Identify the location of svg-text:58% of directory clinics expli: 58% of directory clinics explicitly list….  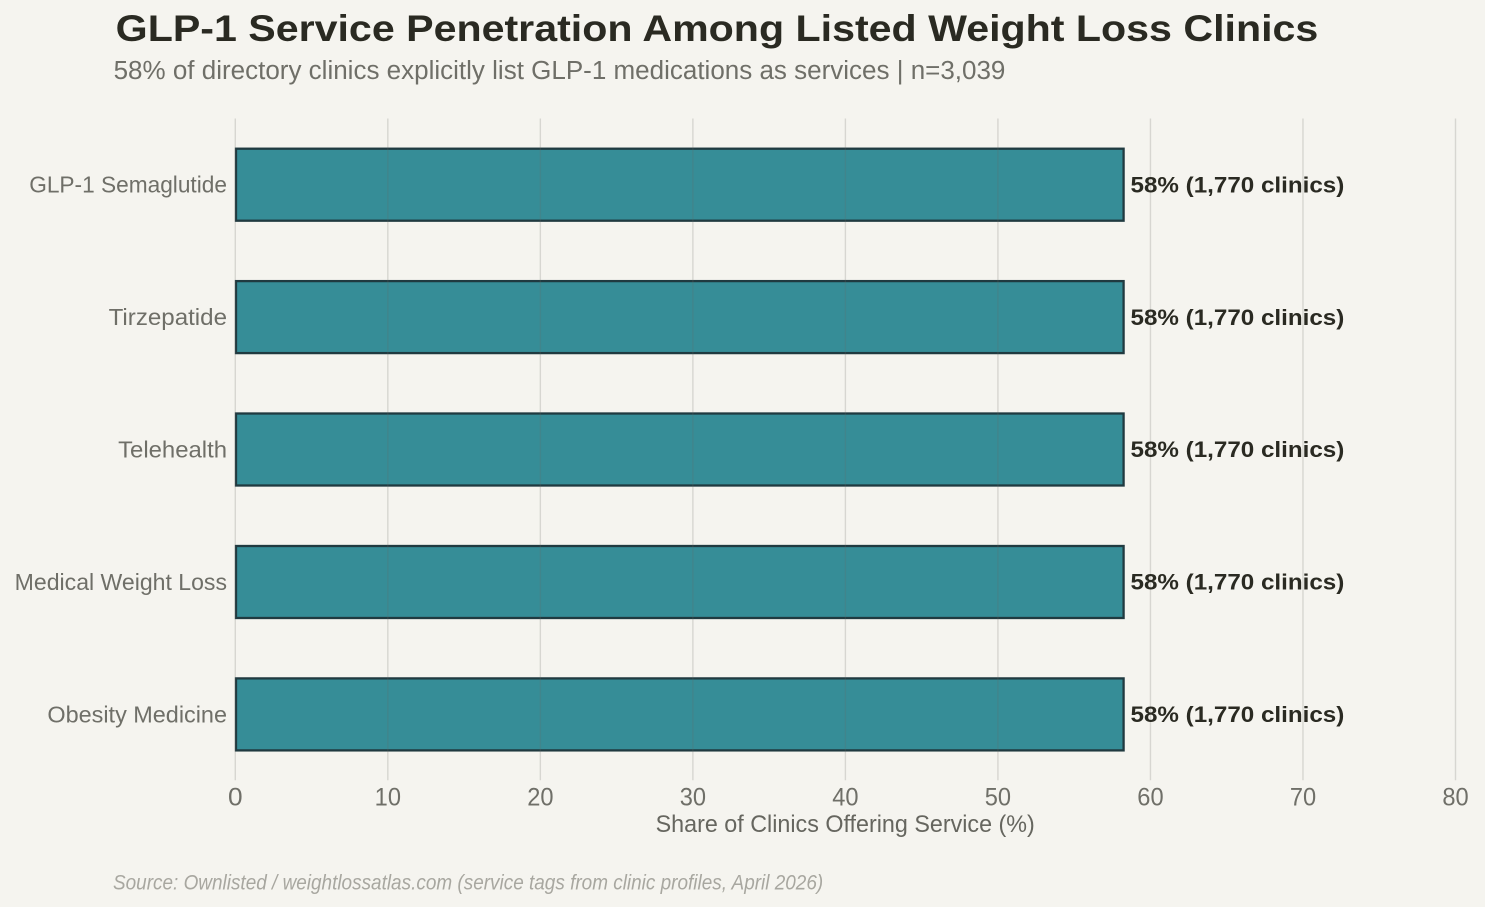
(560, 70).